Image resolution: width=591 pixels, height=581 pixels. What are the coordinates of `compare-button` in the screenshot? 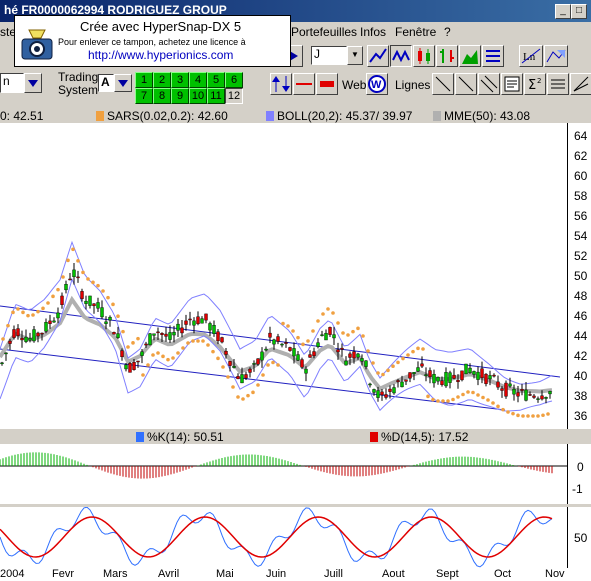 It's located at (556, 56).